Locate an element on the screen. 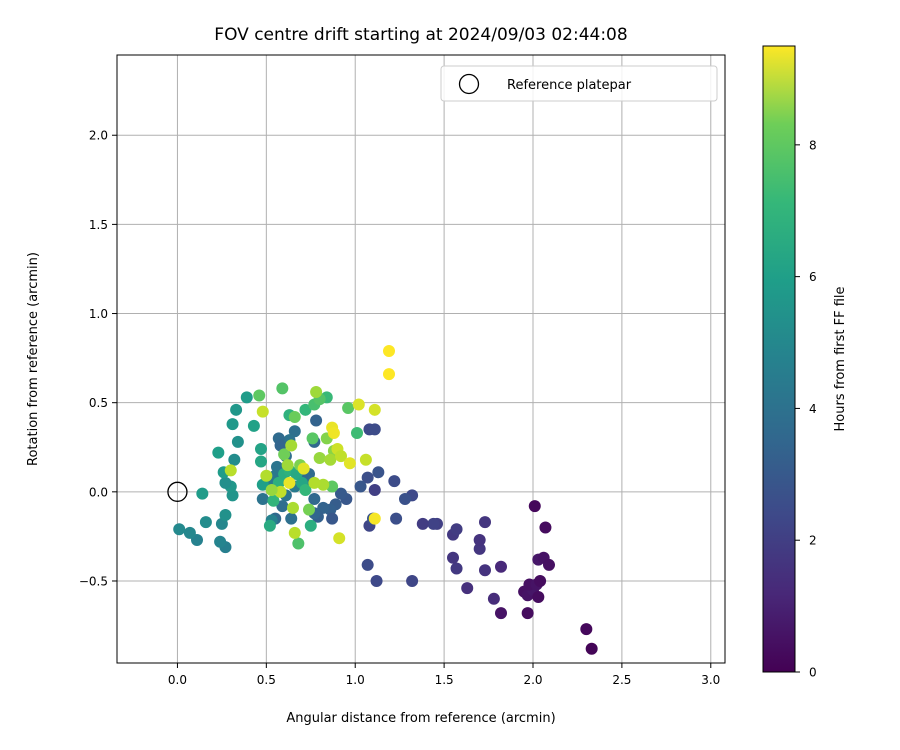  x-tick-label: 2.5 is located at coordinates (621, 680).